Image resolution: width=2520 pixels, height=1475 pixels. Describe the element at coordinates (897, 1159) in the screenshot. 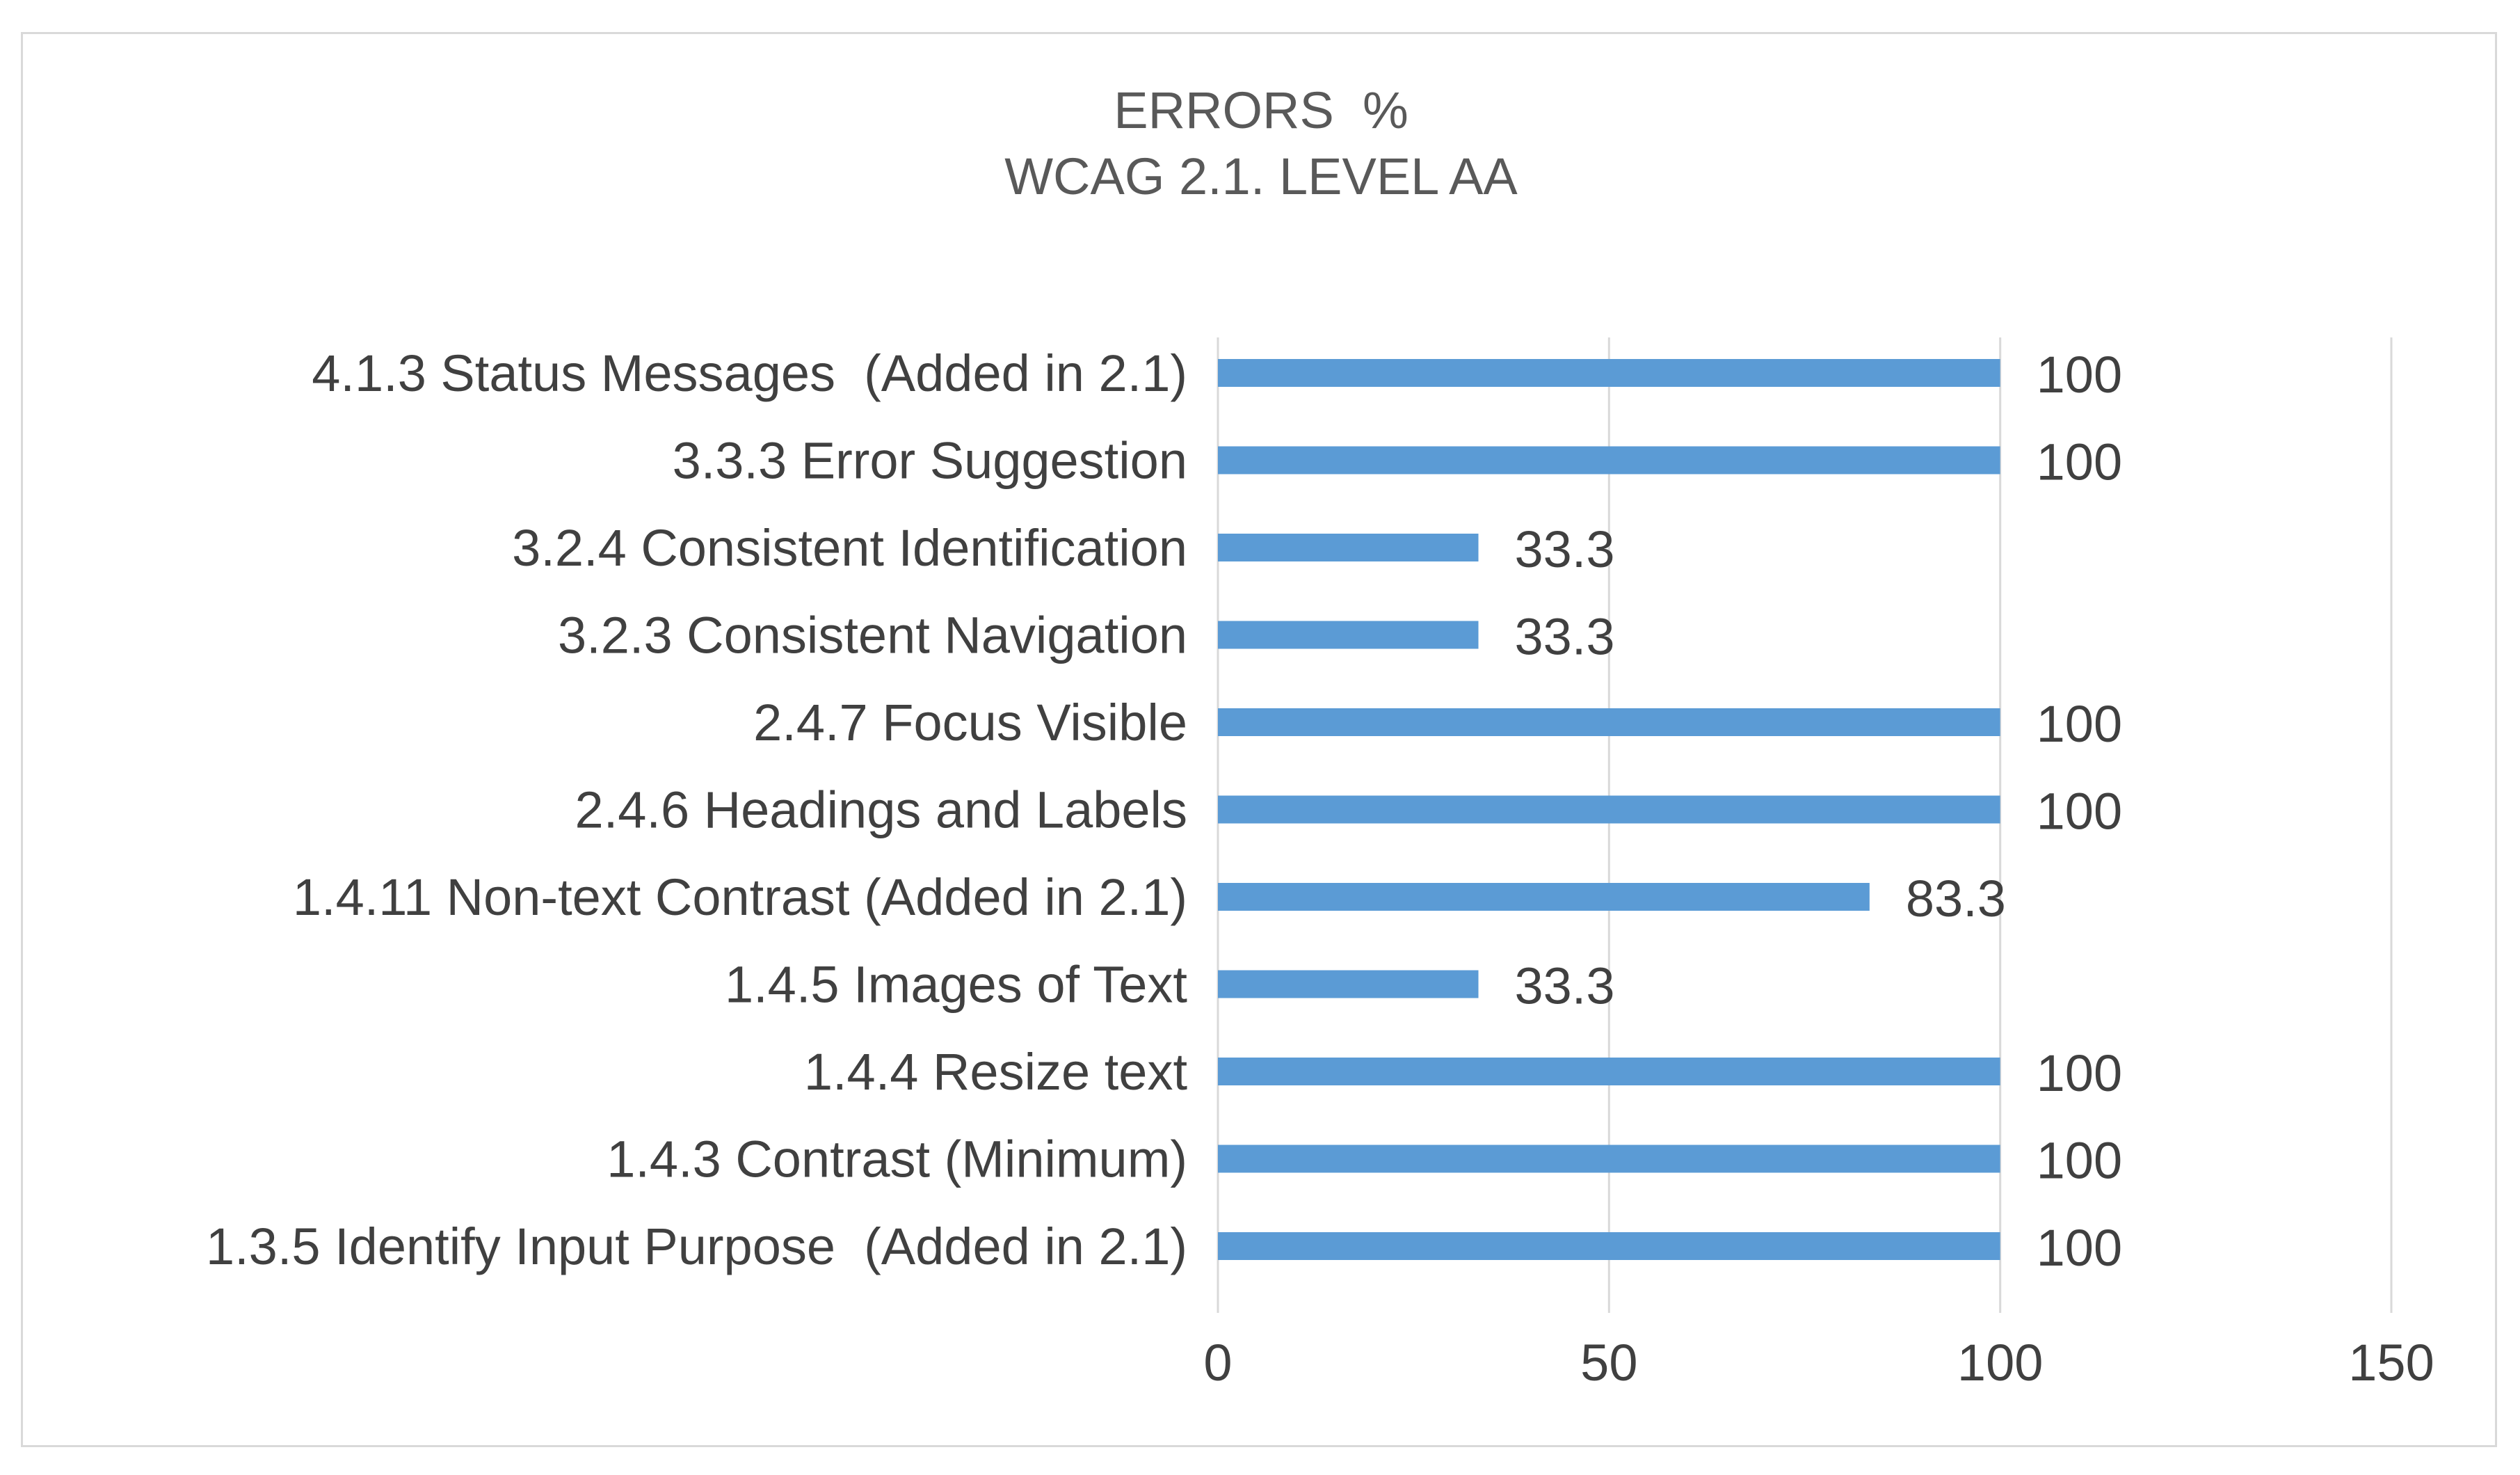

I see `category-label-10: 1.4.3 Contrast (Minimum)` at that location.